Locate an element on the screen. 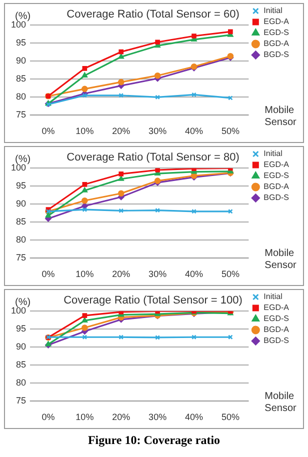  chart-title: Coverage Ratio (Total Sensor = 60) is located at coordinates (153, 14).